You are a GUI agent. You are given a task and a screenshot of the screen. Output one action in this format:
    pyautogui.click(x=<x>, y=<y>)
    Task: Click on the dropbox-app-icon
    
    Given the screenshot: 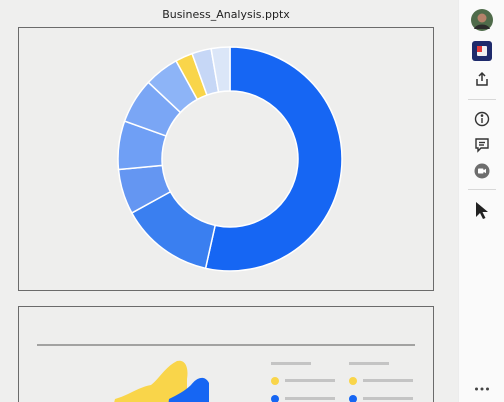 What is the action you would take?
    pyautogui.click(x=482, y=51)
    